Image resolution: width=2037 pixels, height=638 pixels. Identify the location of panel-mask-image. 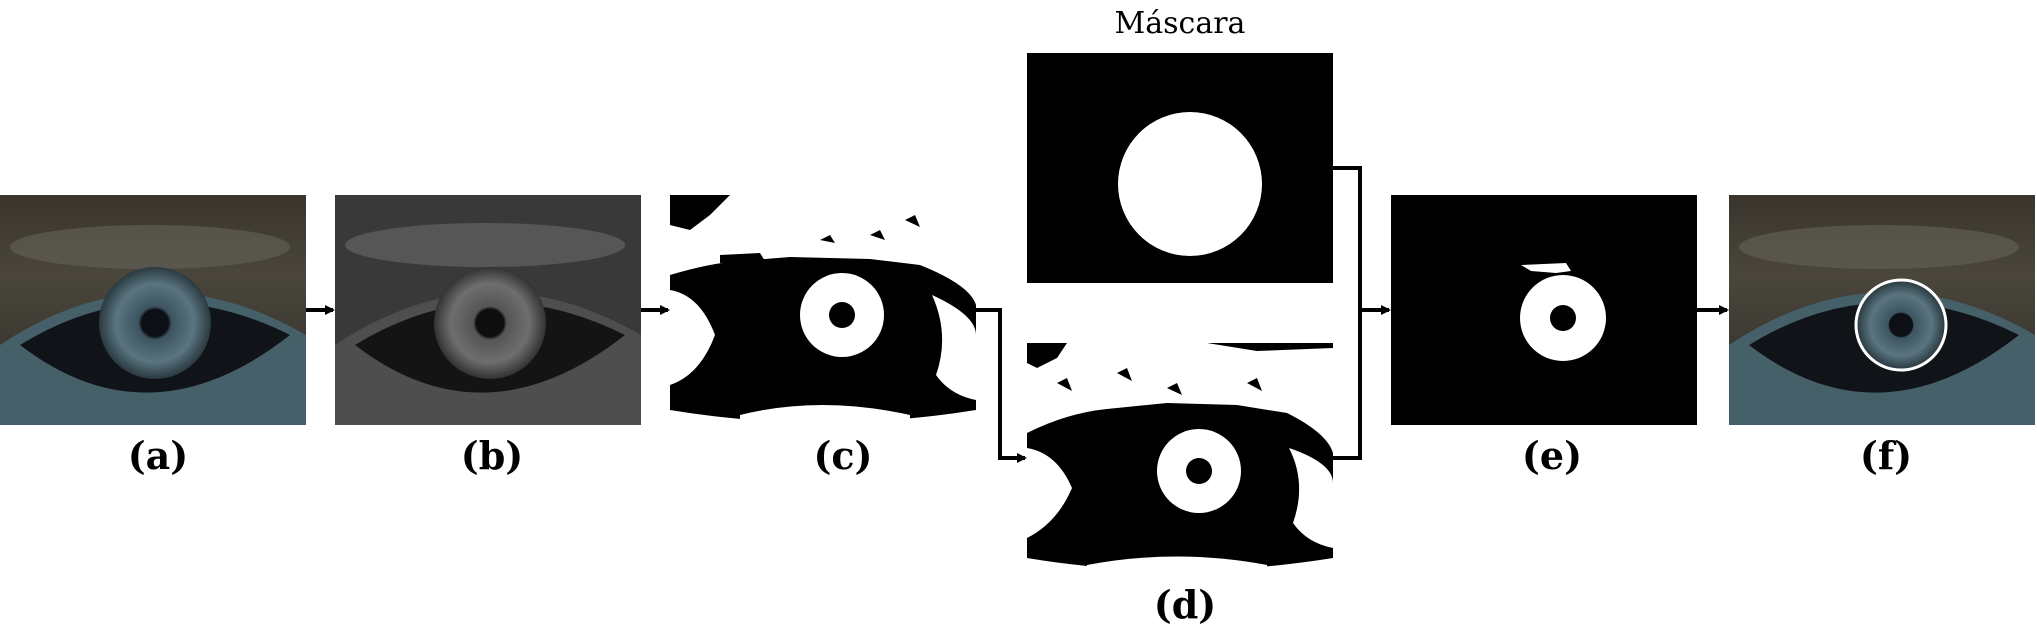
(1180, 168).